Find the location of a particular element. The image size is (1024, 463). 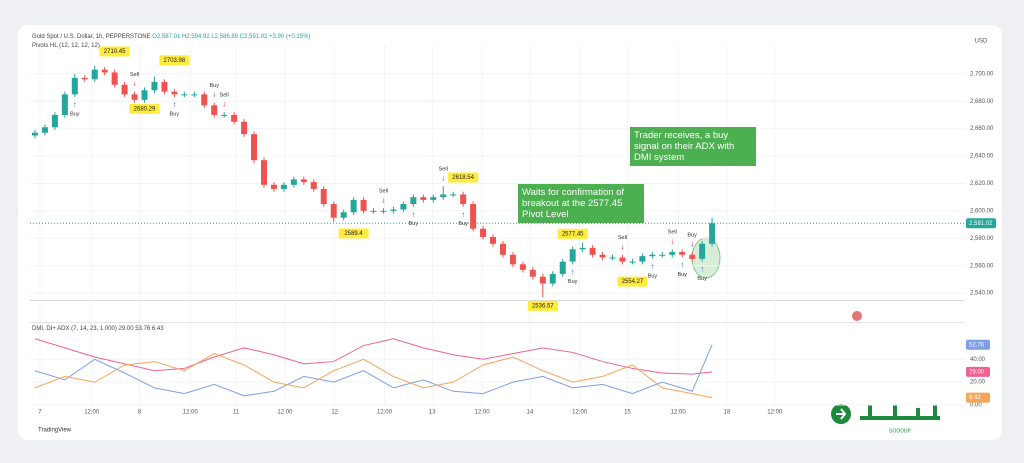

y-tick-label: 20.00 is located at coordinates (978, 383).